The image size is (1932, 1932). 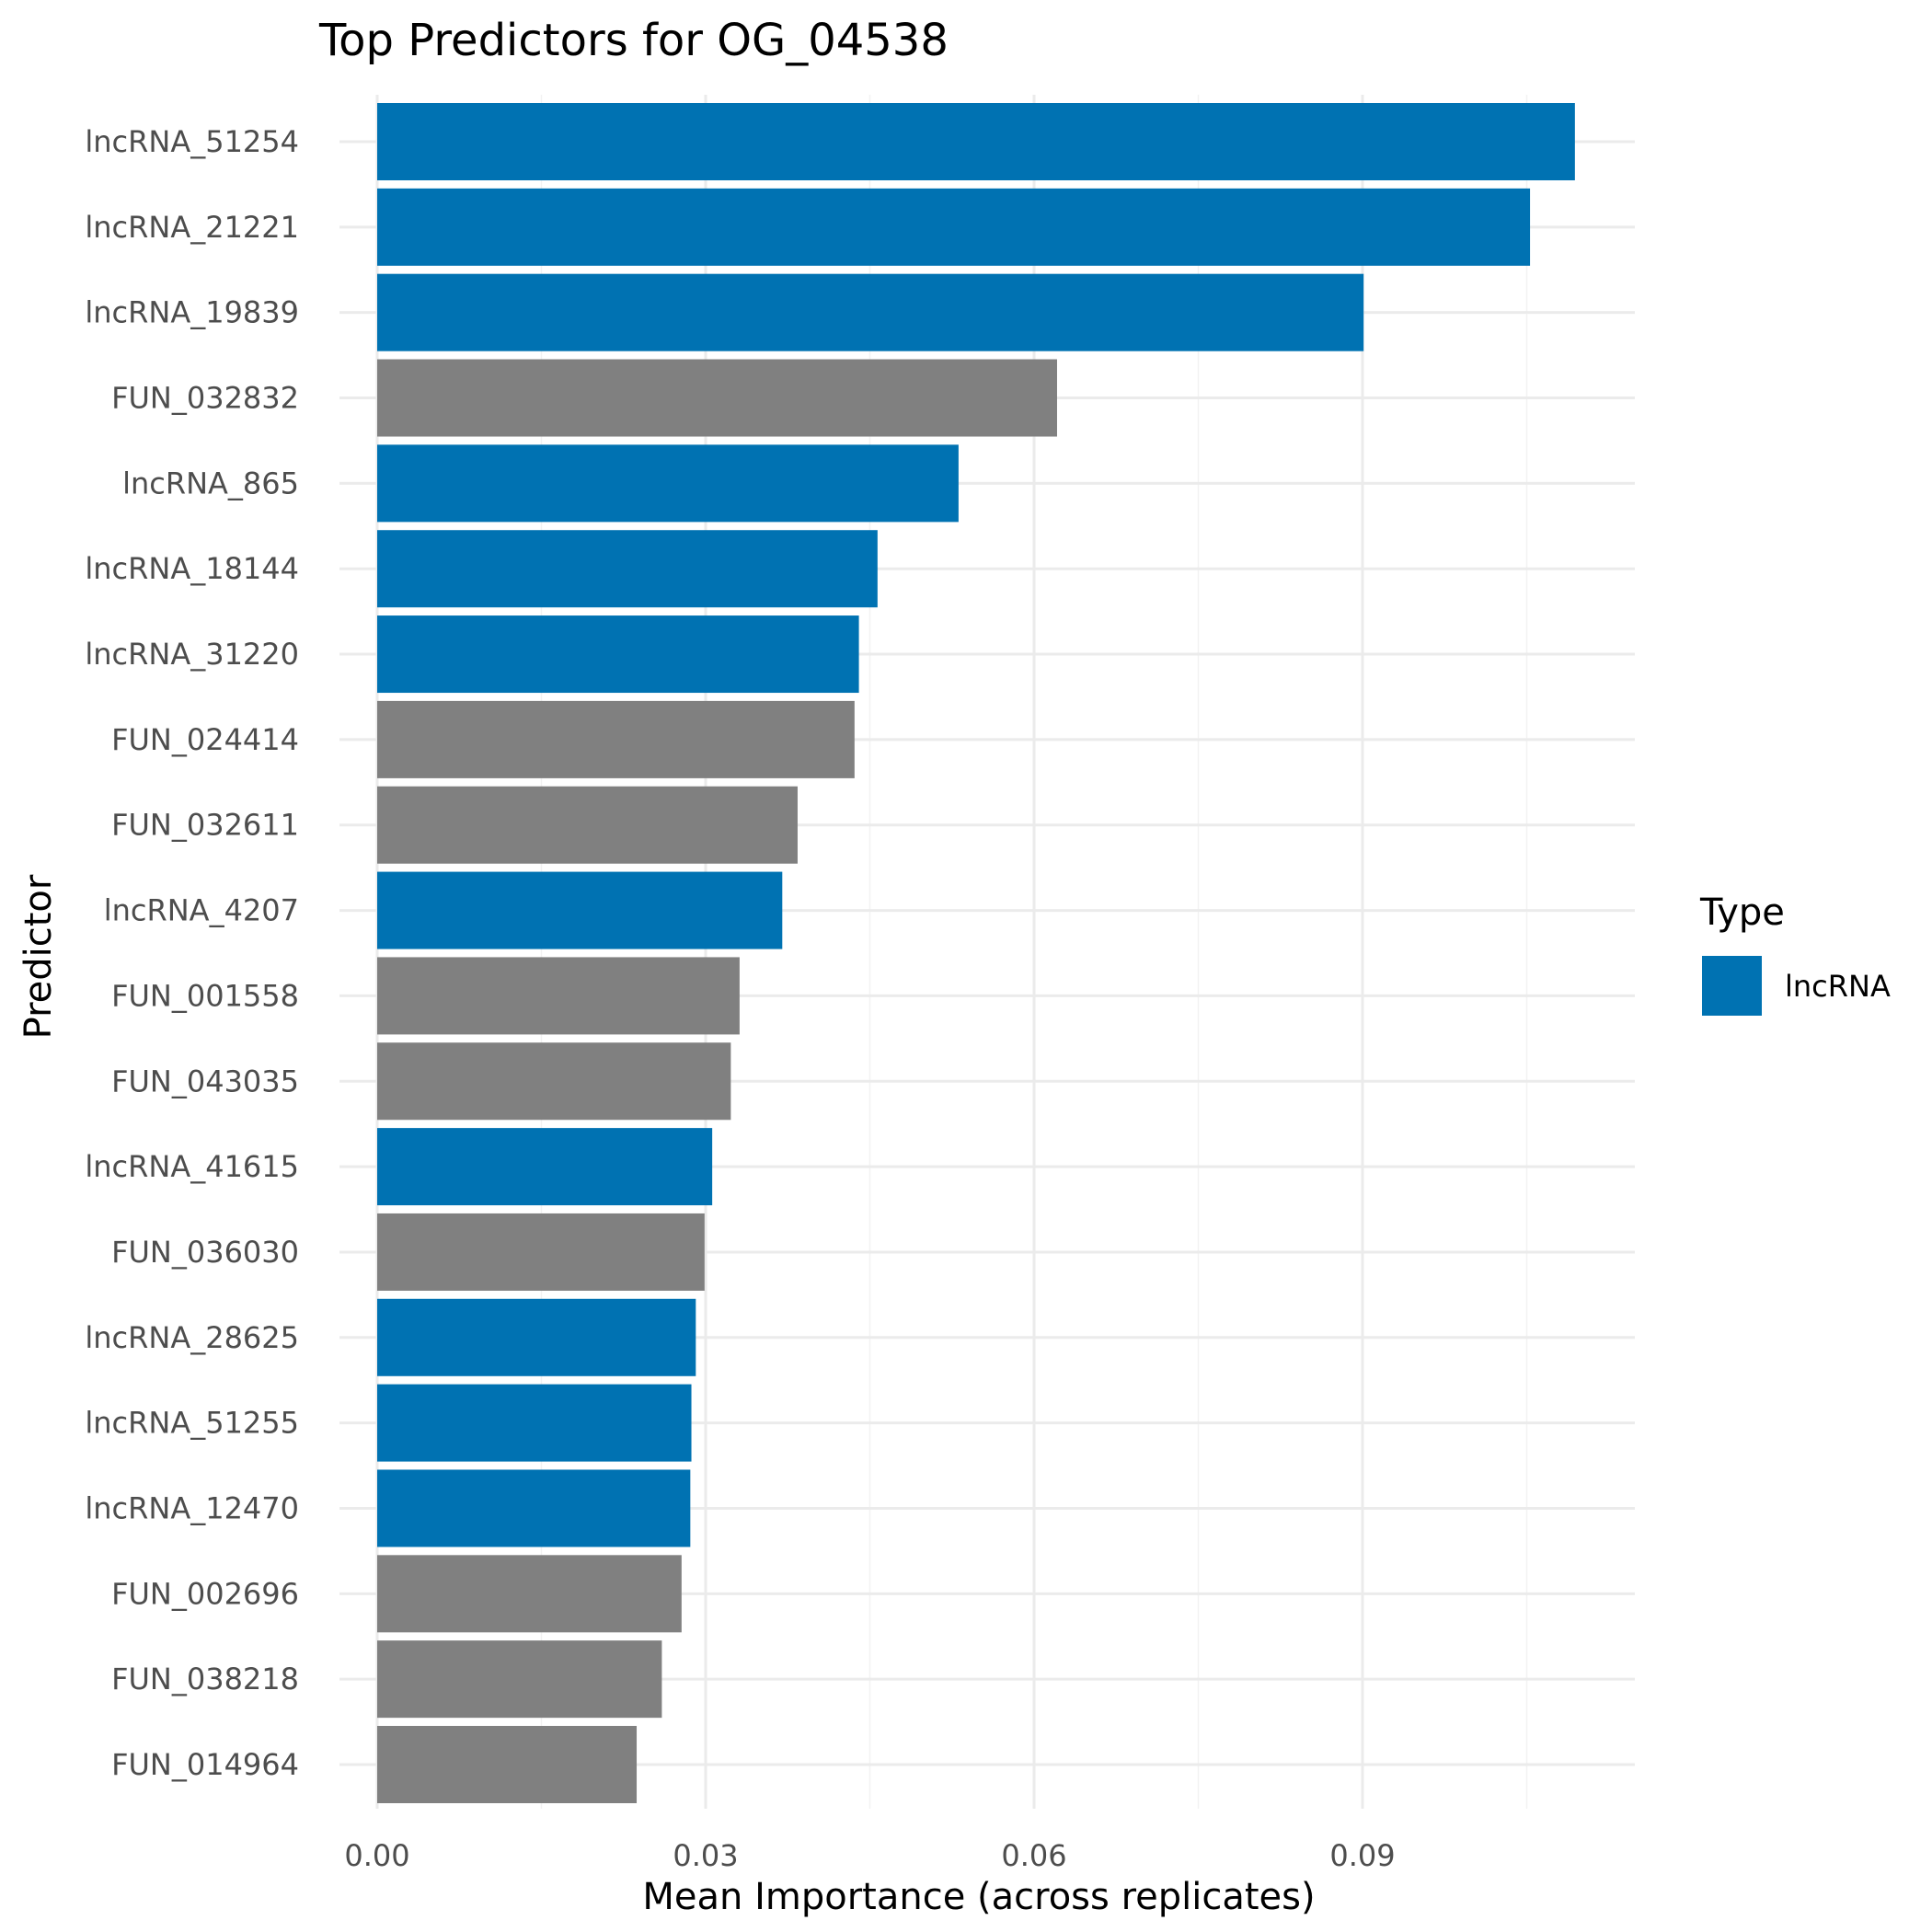 I want to click on y-axis-title: Predictor, so click(x=38, y=956).